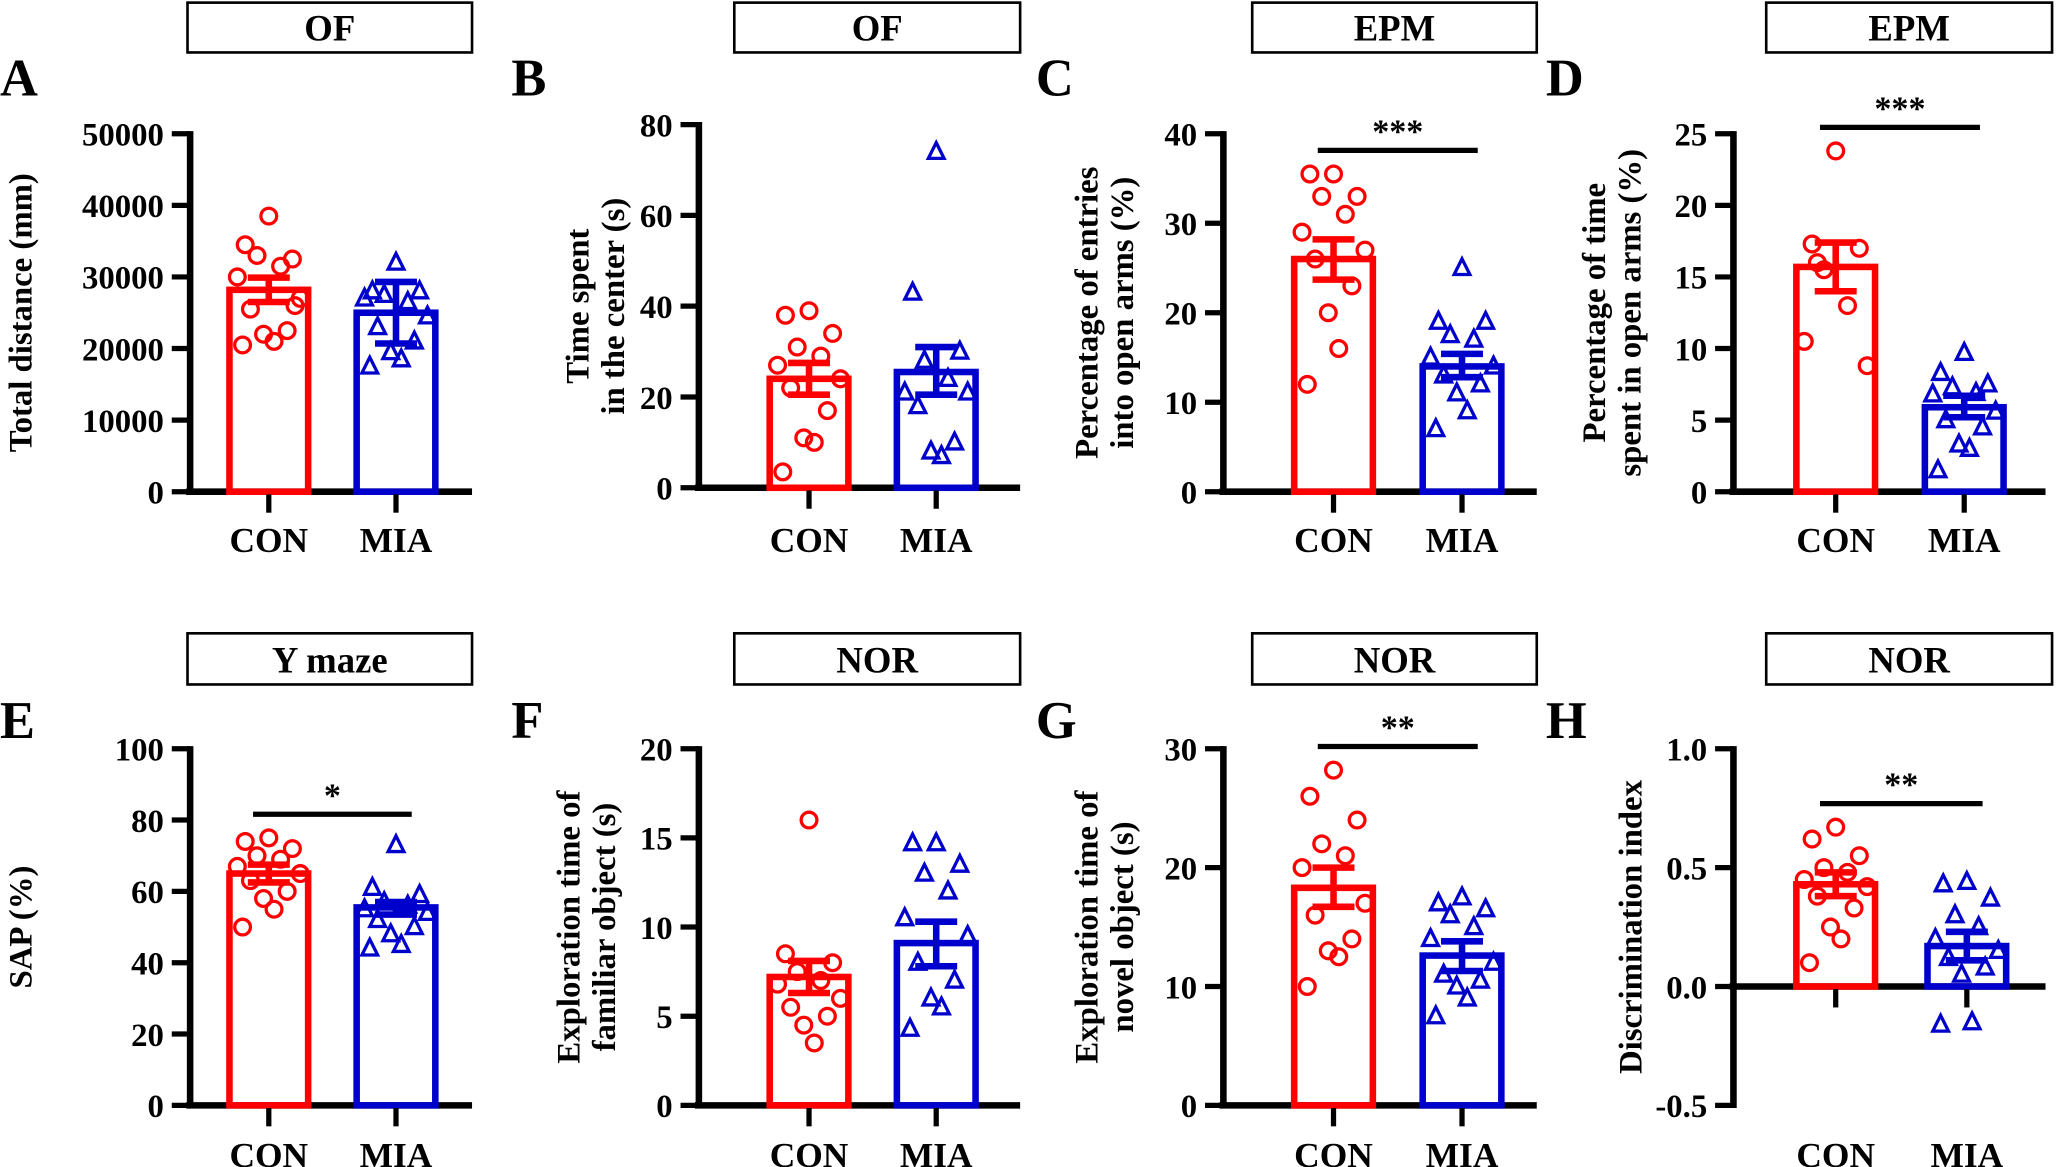 The width and height of the screenshot is (2056, 1167). What do you see at coordinates (1055, 79) in the screenshot?
I see `panel-letter: C` at bounding box center [1055, 79].